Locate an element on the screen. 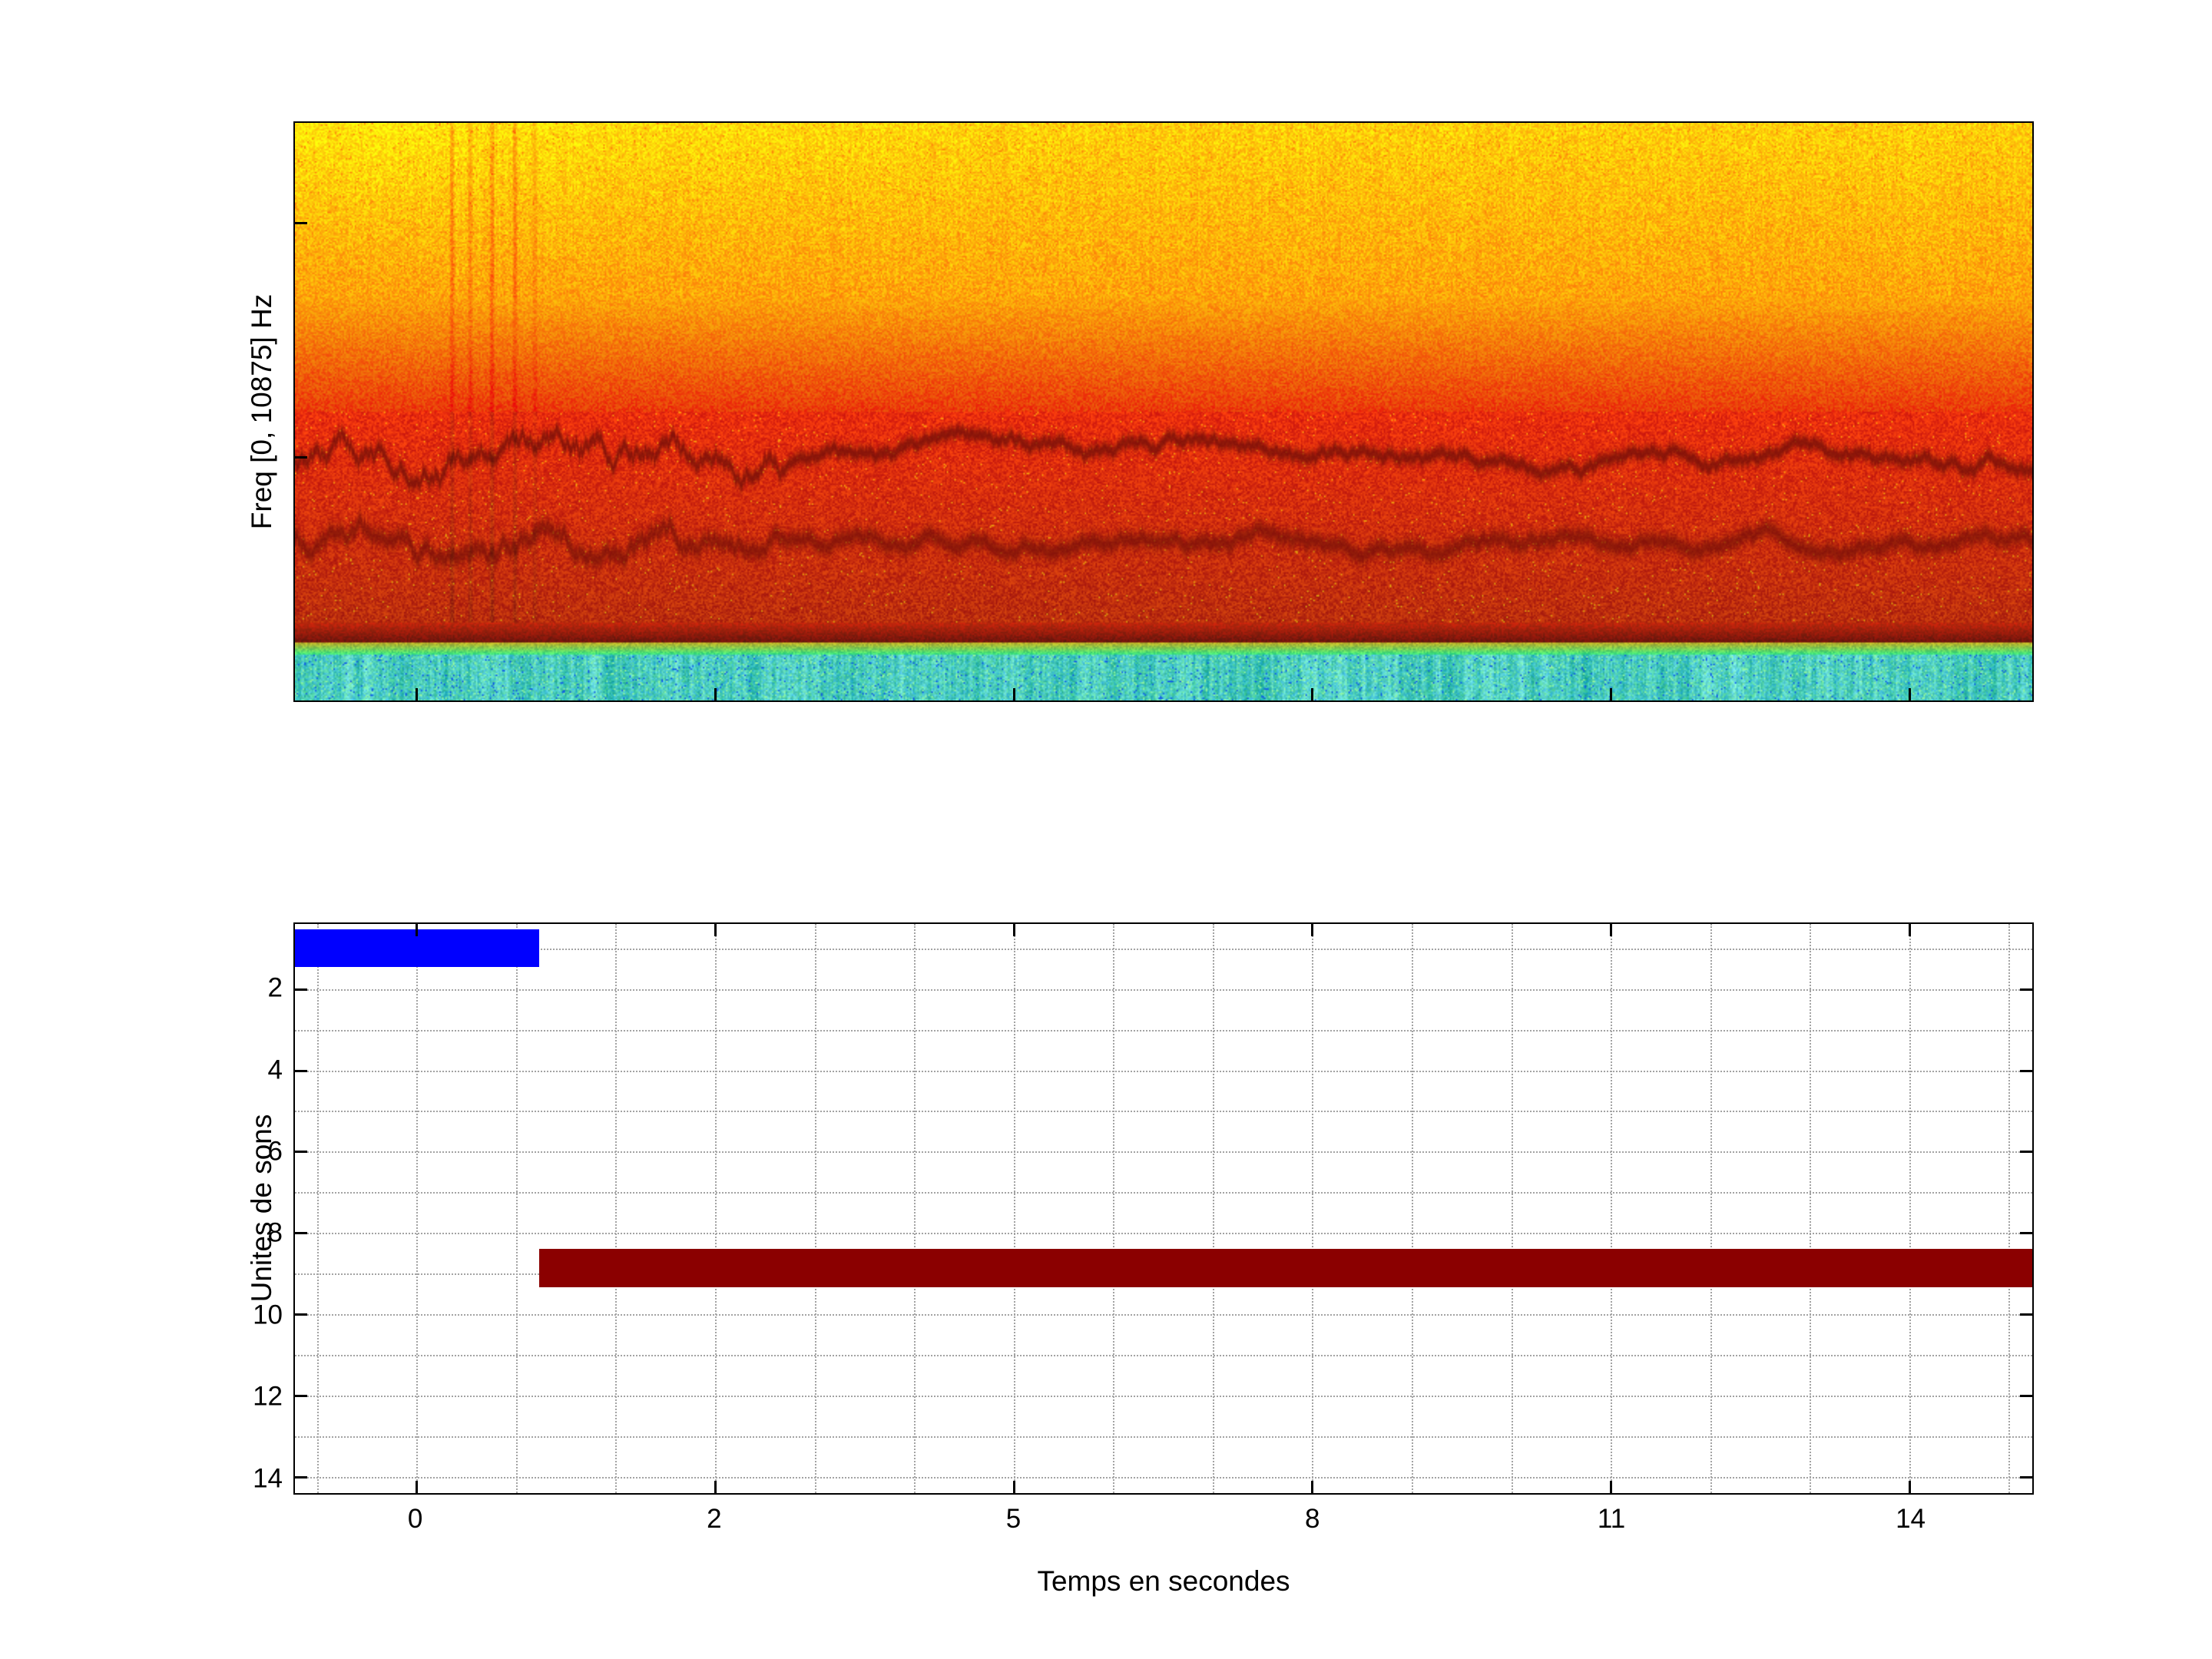 The height and width of the screenshot is (1659, 2212). y-tick-label: 2 is located at coordinates (275, 988).